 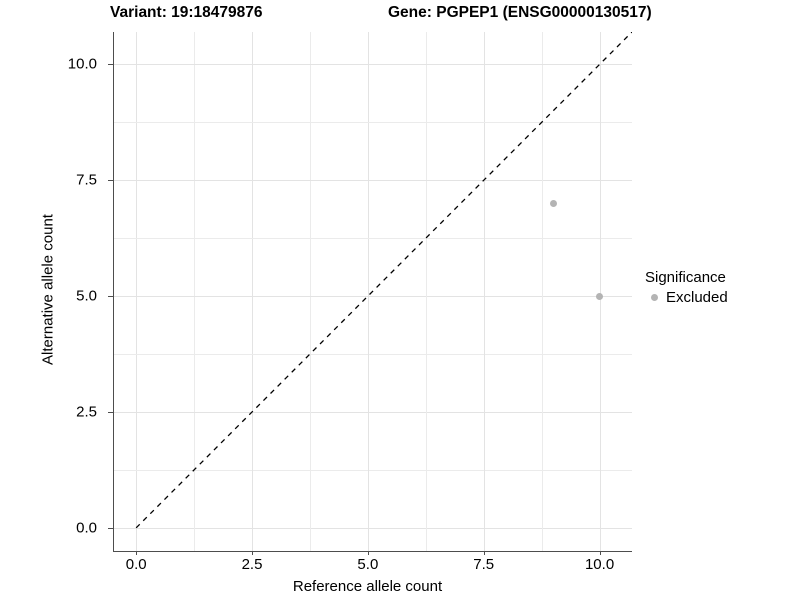 I want to click on legend-entries: Excluded, so click(x=720, y=297).